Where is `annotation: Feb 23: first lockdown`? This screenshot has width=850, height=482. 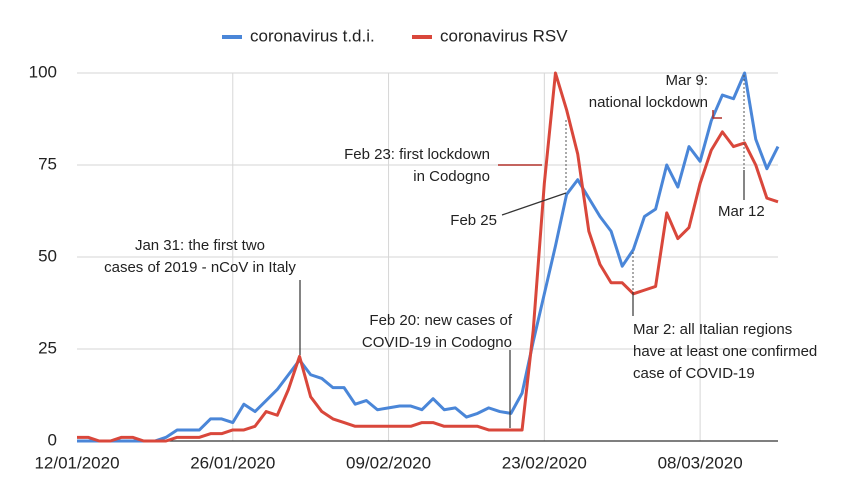
annotation: Feb 23: first lockdown is located at coordinates (417, 154).